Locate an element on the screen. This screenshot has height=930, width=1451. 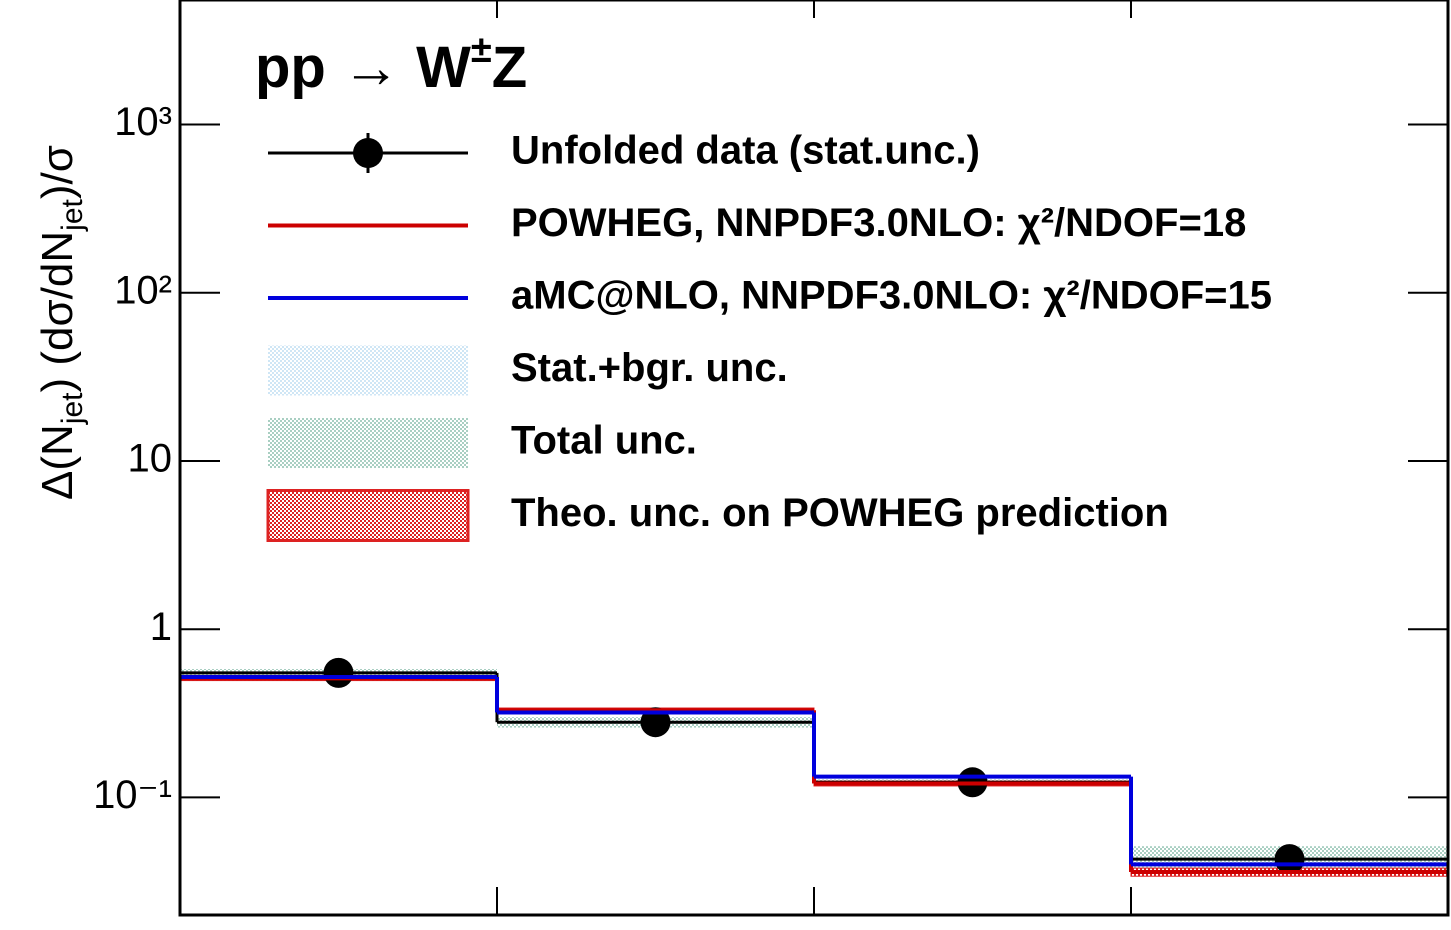
y-axis-label: Δ(Njet) (dσ/dNjet)/σ is located at coordinates (61, 322).